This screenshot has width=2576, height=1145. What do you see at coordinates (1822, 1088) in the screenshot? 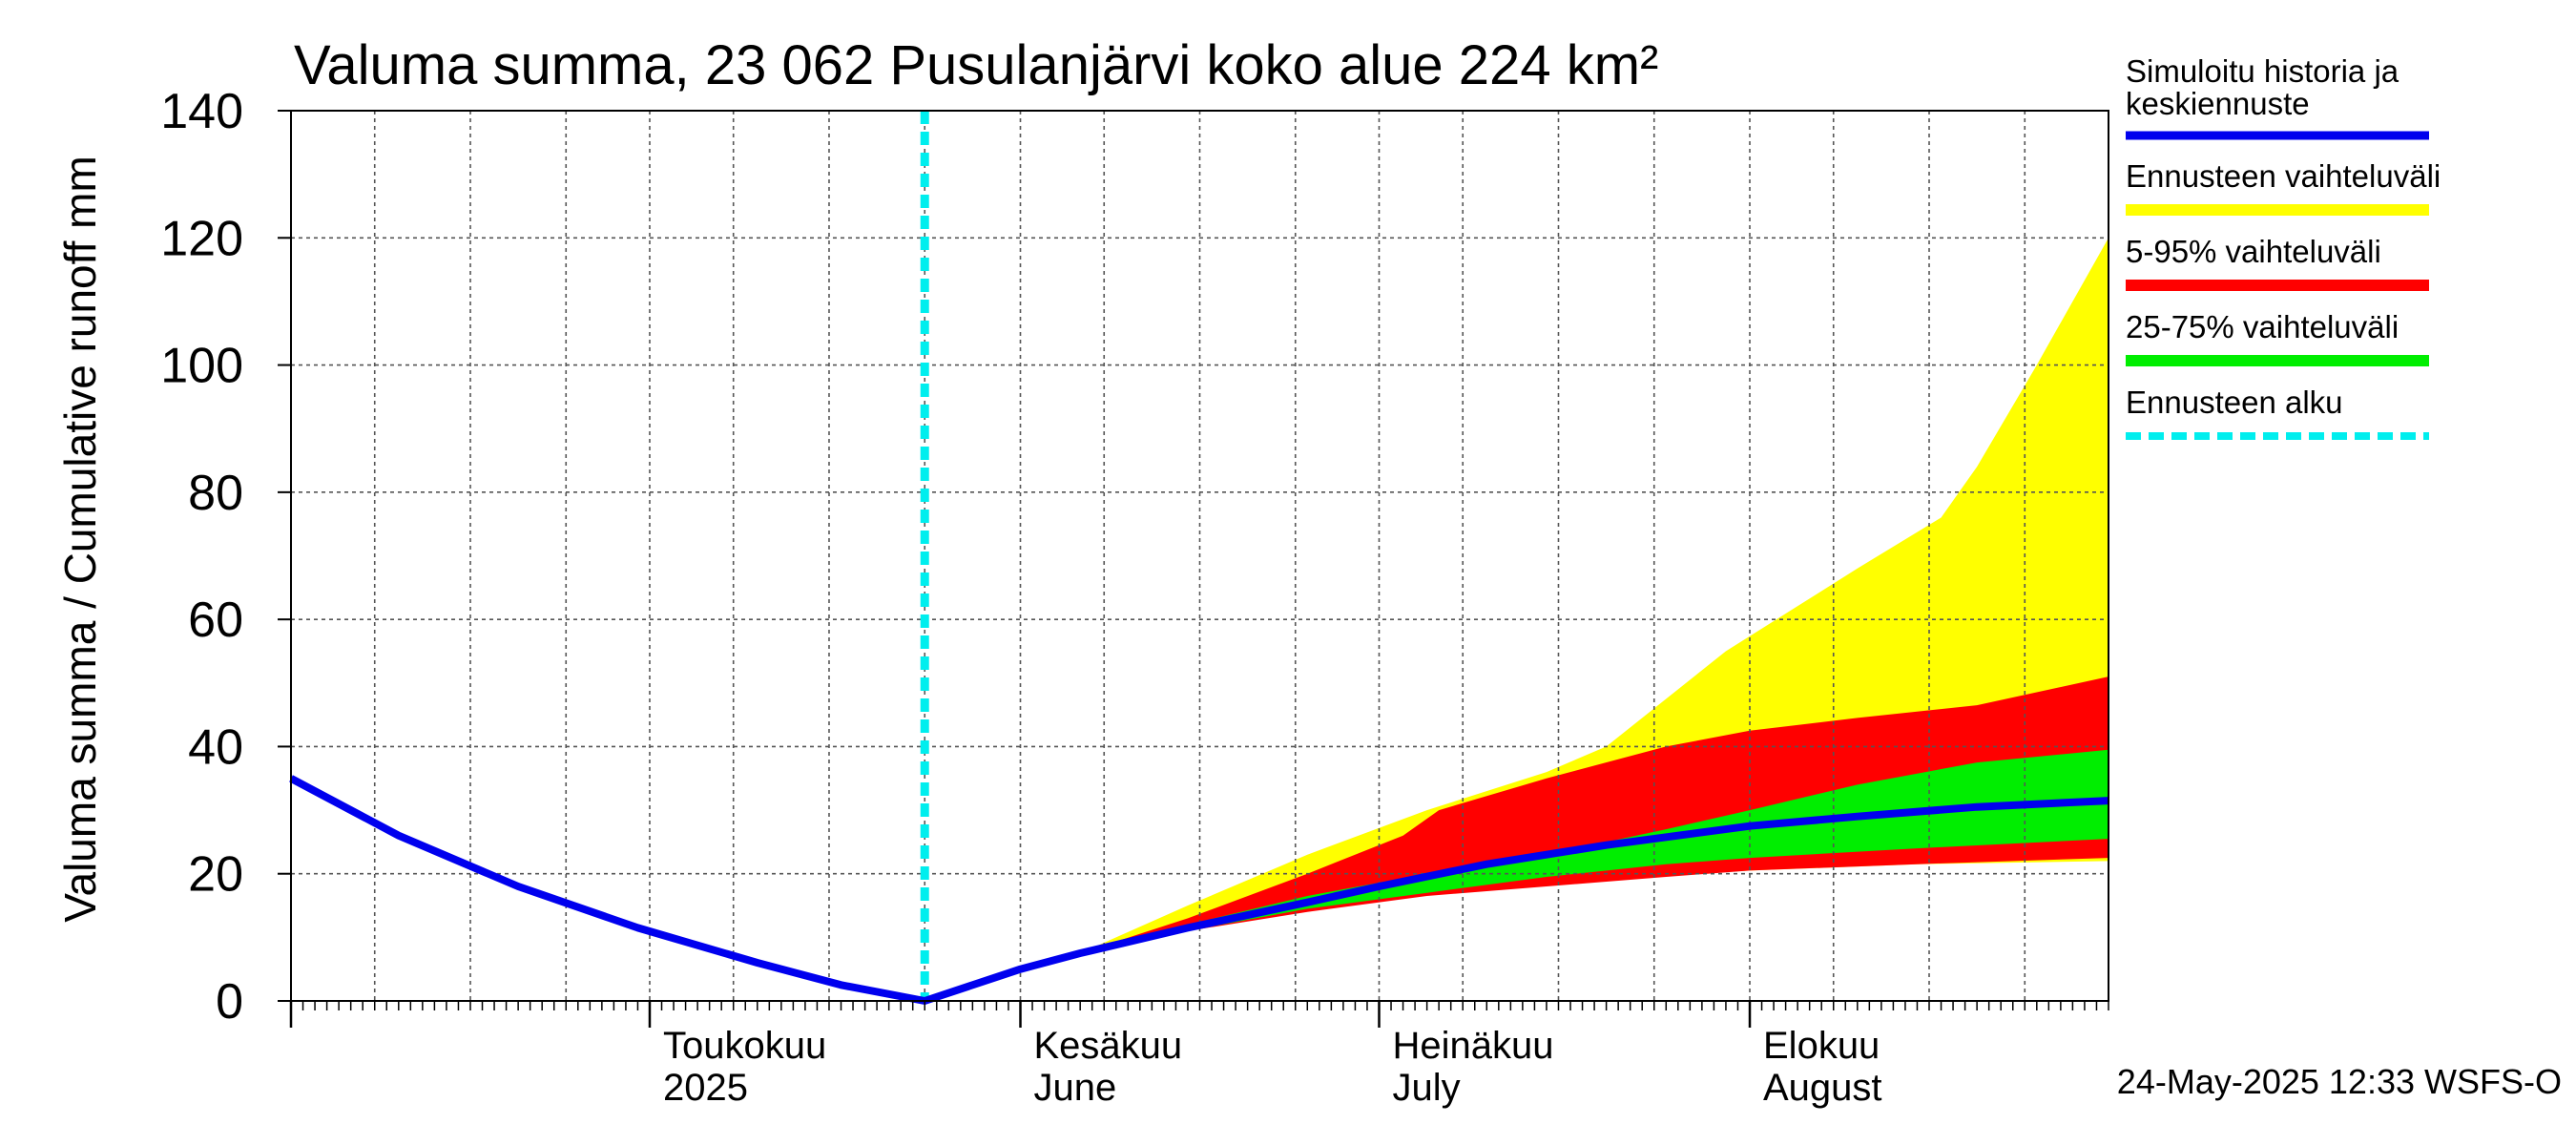
I see `x-month-sublabel: August` at bounding box center [1822, 1088].